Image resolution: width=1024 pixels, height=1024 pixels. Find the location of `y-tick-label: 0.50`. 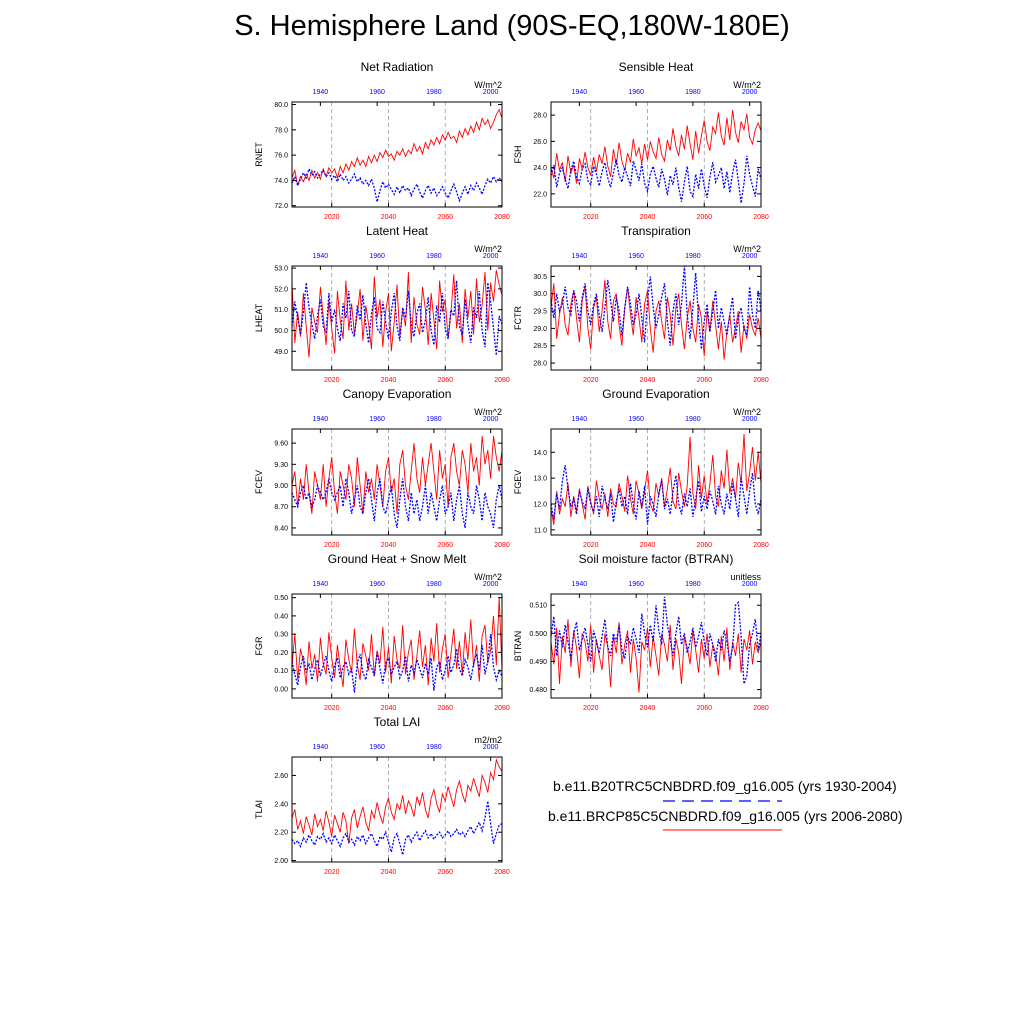

y-tick-label: 0.50 is located at coordinates (281, 598).